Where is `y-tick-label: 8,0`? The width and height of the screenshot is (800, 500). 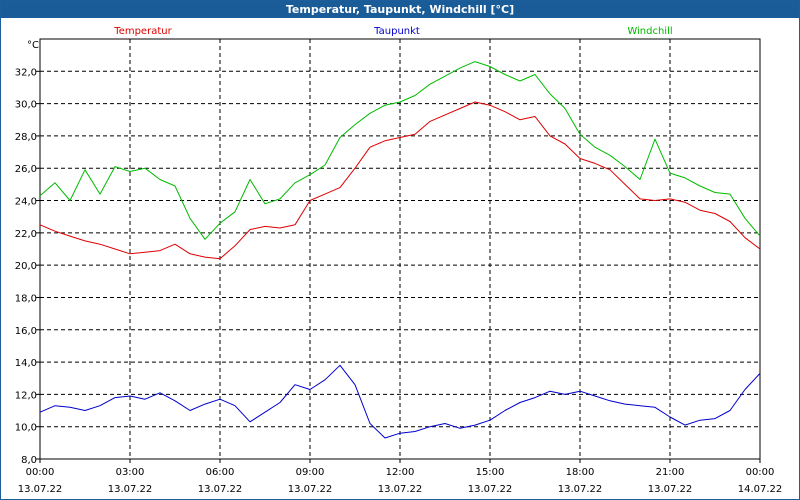
y-tick-label: 8,0 is located at coordinates (29, 460).